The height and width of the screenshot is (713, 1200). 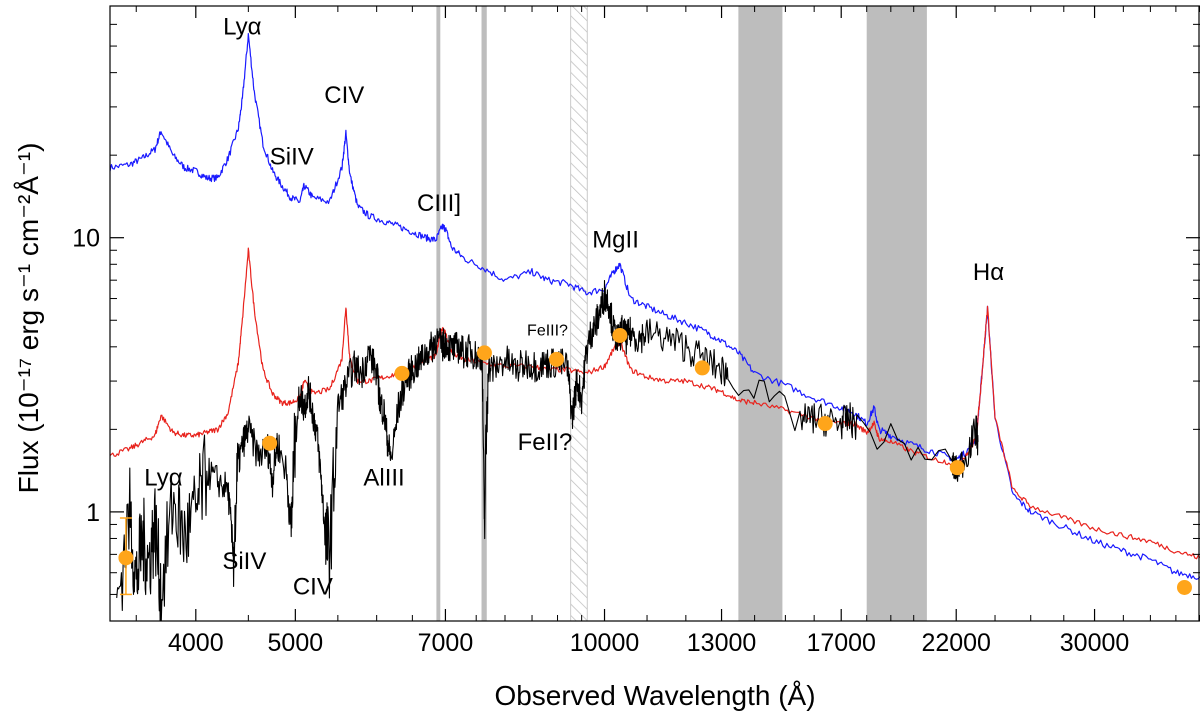 I want to click on x-tick-label: 30000, so click(x=1095, y=643).